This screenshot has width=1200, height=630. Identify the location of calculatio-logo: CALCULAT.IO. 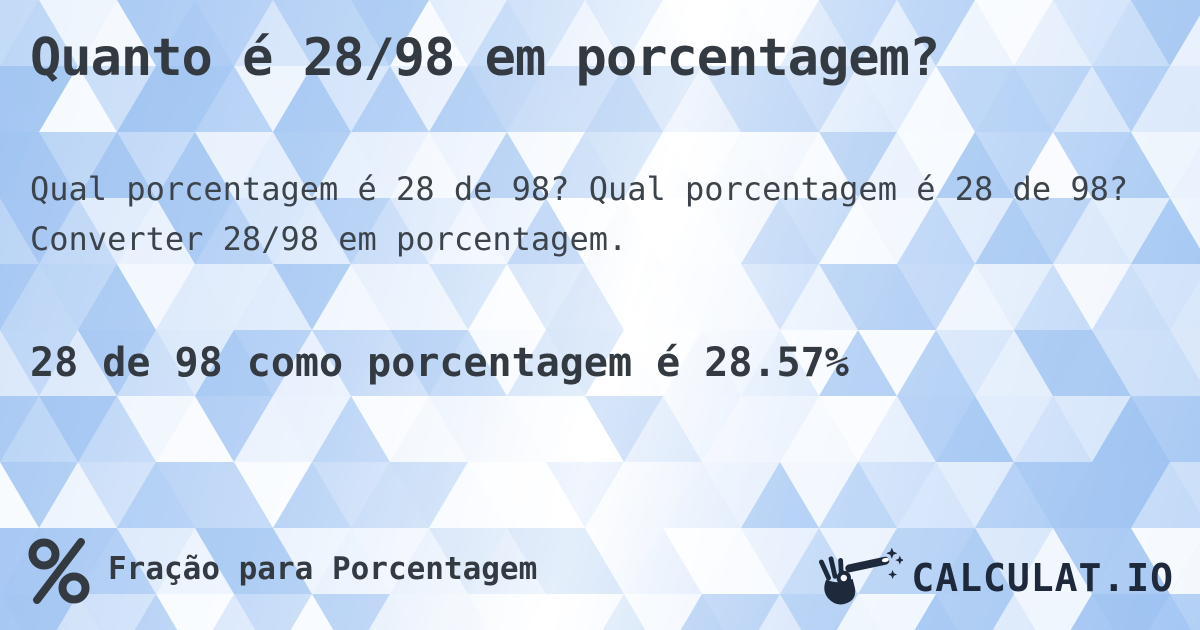
(994, 578).